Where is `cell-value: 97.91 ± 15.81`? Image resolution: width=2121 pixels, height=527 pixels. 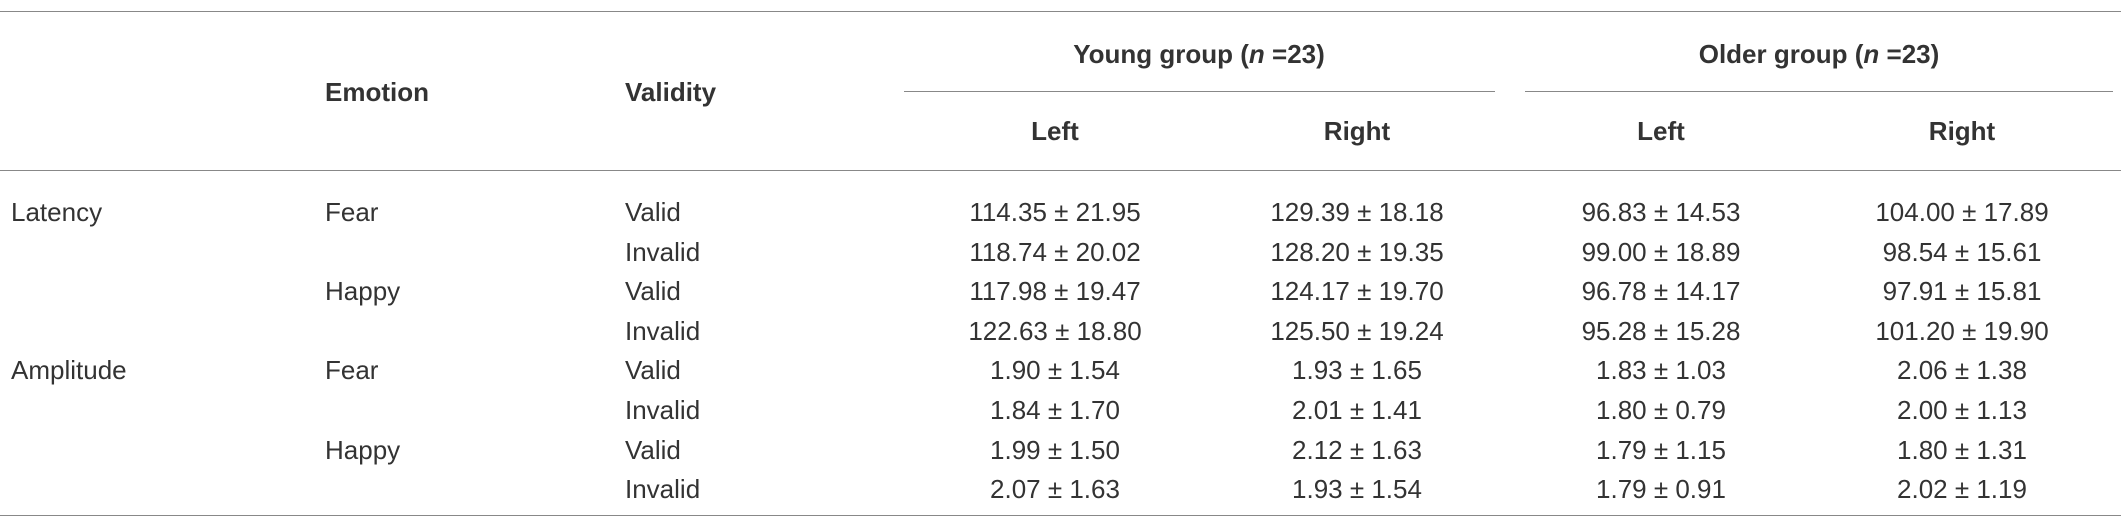
cell-value: 97.91 ± 15.81 is located at coordinates (1962, 291).